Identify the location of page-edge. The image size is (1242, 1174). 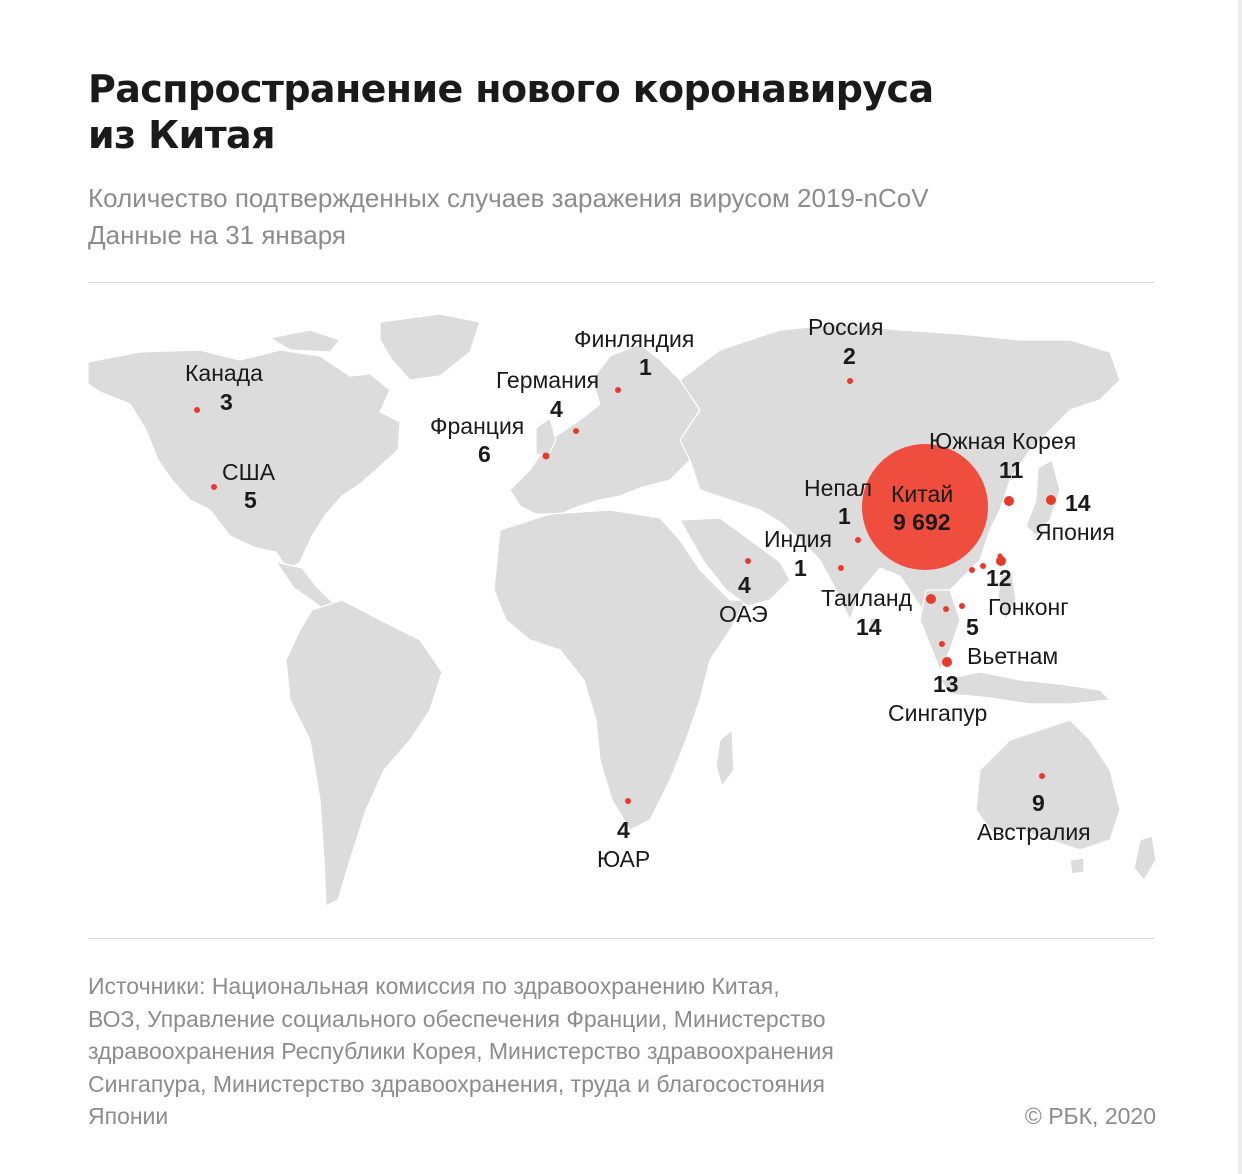
(1240, 587).